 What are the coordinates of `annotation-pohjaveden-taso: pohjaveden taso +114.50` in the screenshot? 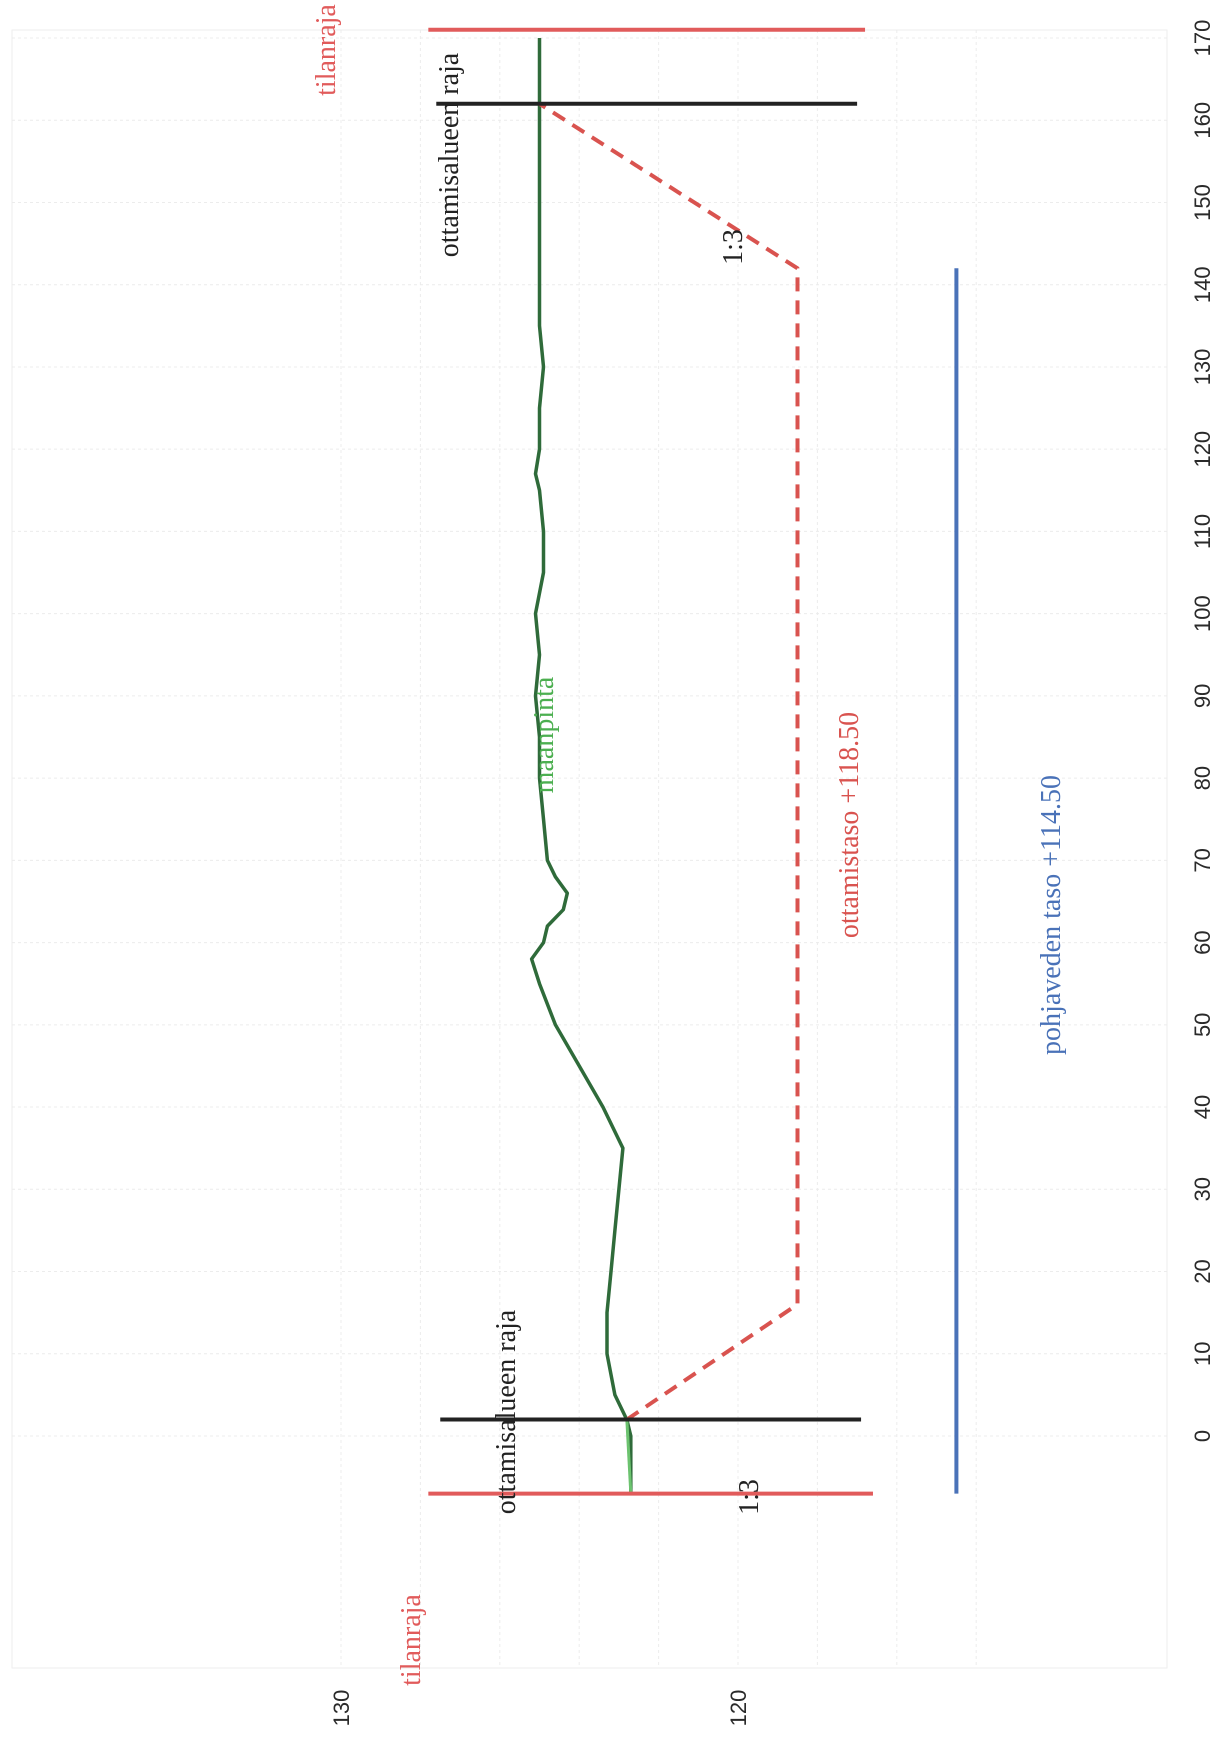 It's located at (1051, 915).